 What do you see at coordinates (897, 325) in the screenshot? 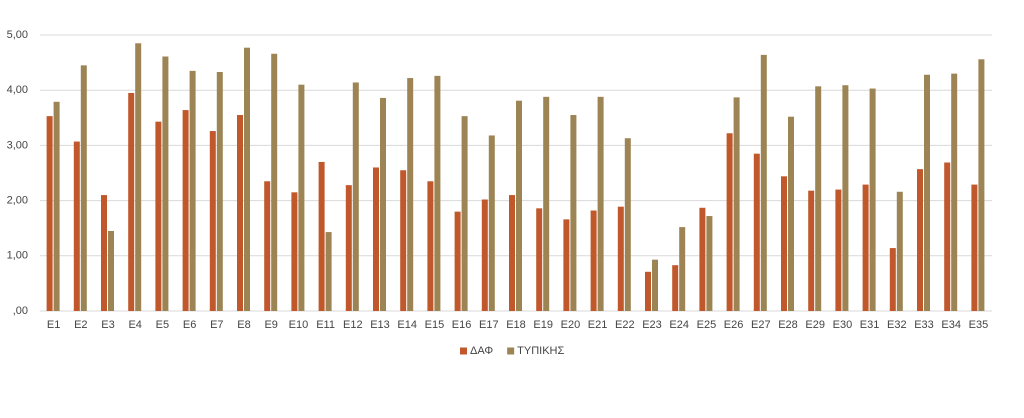
I see `x-tick-label: E32` at bounding box center [897, 325].